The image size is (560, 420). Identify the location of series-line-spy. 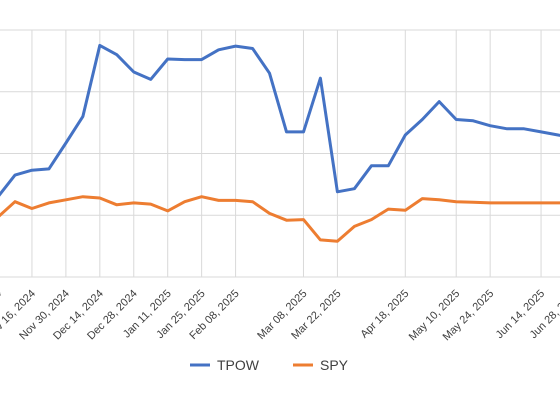
(280, 219).